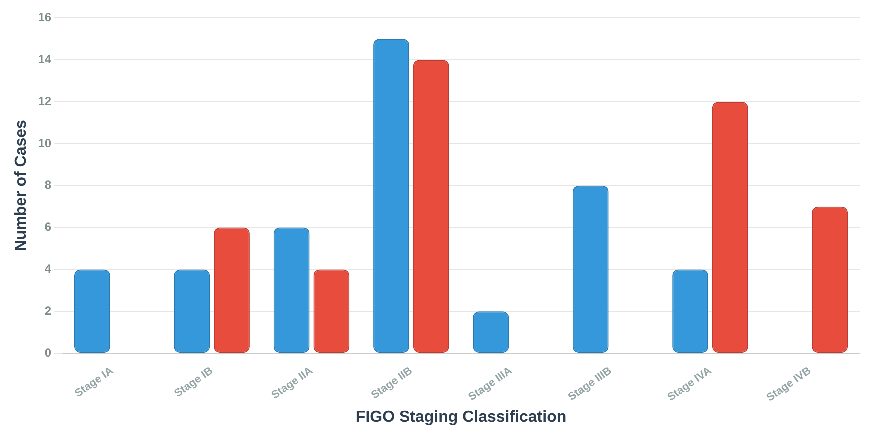 The image size is (874, 435). I want to click on y-tick-label: 8, so click(48, 185).